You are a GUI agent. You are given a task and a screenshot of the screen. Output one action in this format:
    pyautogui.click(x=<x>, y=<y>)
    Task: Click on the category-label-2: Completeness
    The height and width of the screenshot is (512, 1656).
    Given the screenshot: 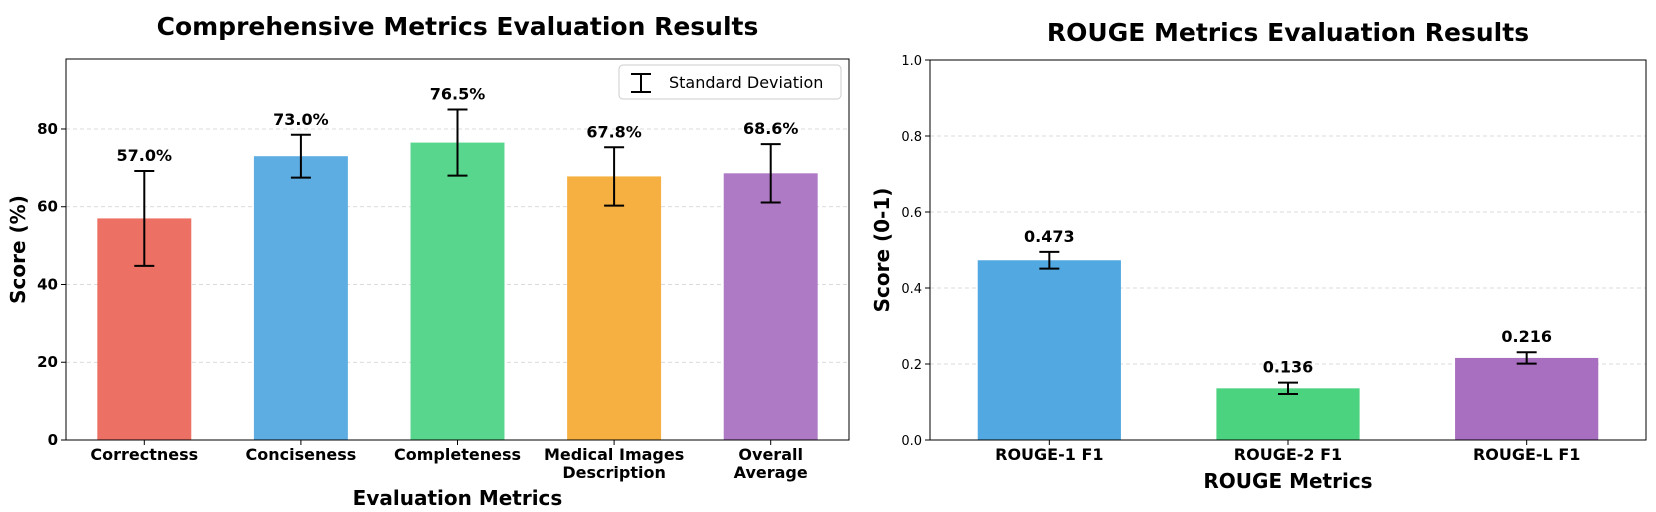 What is the action you would take?
    pyautogui.click(x=457, y=454)
    